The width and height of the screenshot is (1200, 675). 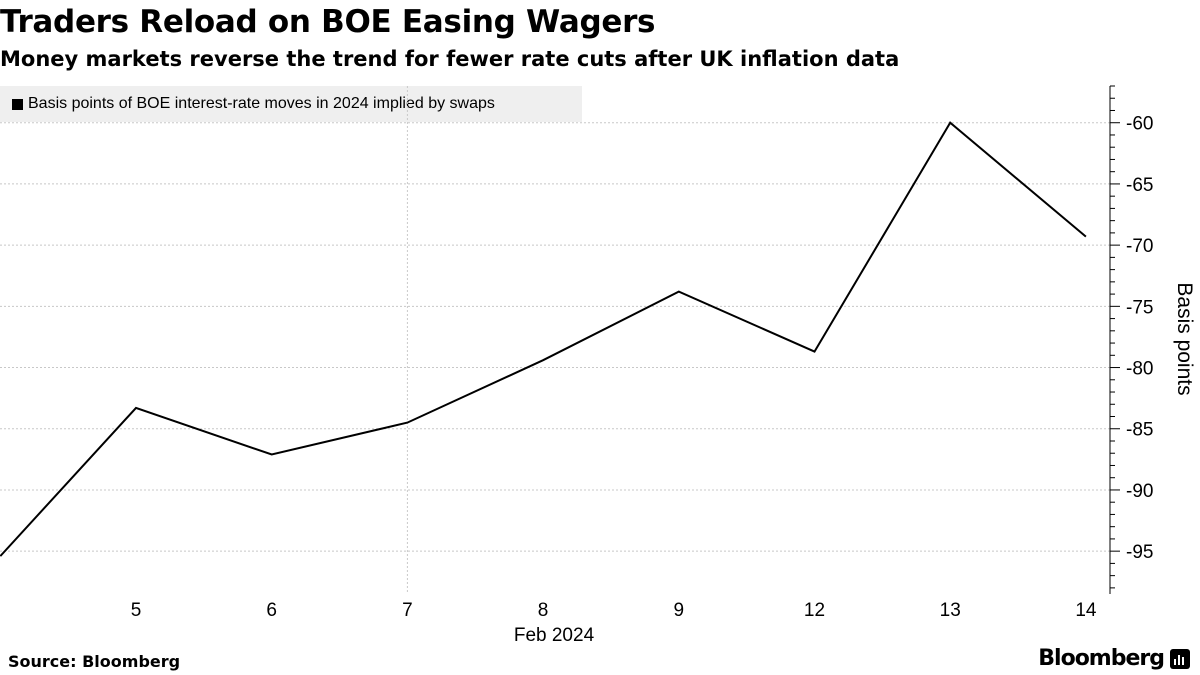 What do you see at coordinates (950, 610) in the screenshot?
I see `x-tick-label: 13` at bounding box center [950, 610].